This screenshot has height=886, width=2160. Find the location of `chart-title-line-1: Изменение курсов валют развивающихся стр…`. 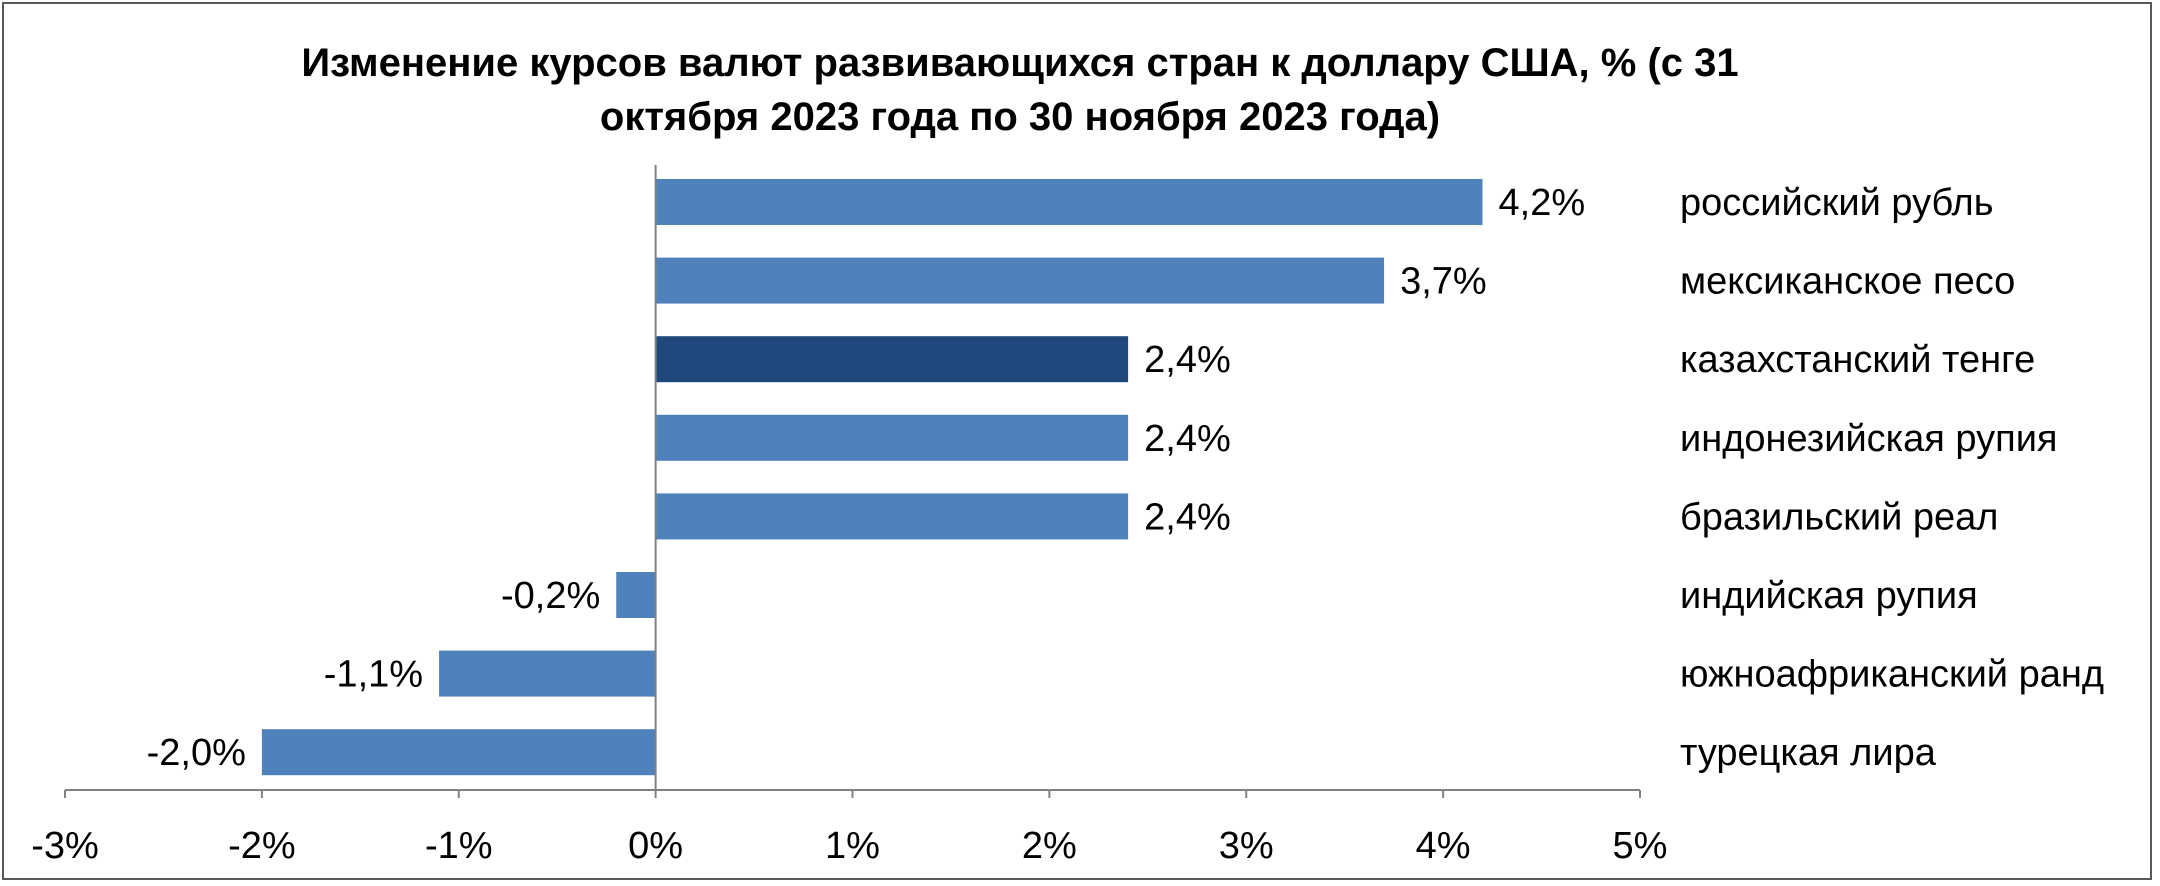

chart-title-line-1: Изменение курсов валют развивающихся стр… is located at coordinates (1019, 63).